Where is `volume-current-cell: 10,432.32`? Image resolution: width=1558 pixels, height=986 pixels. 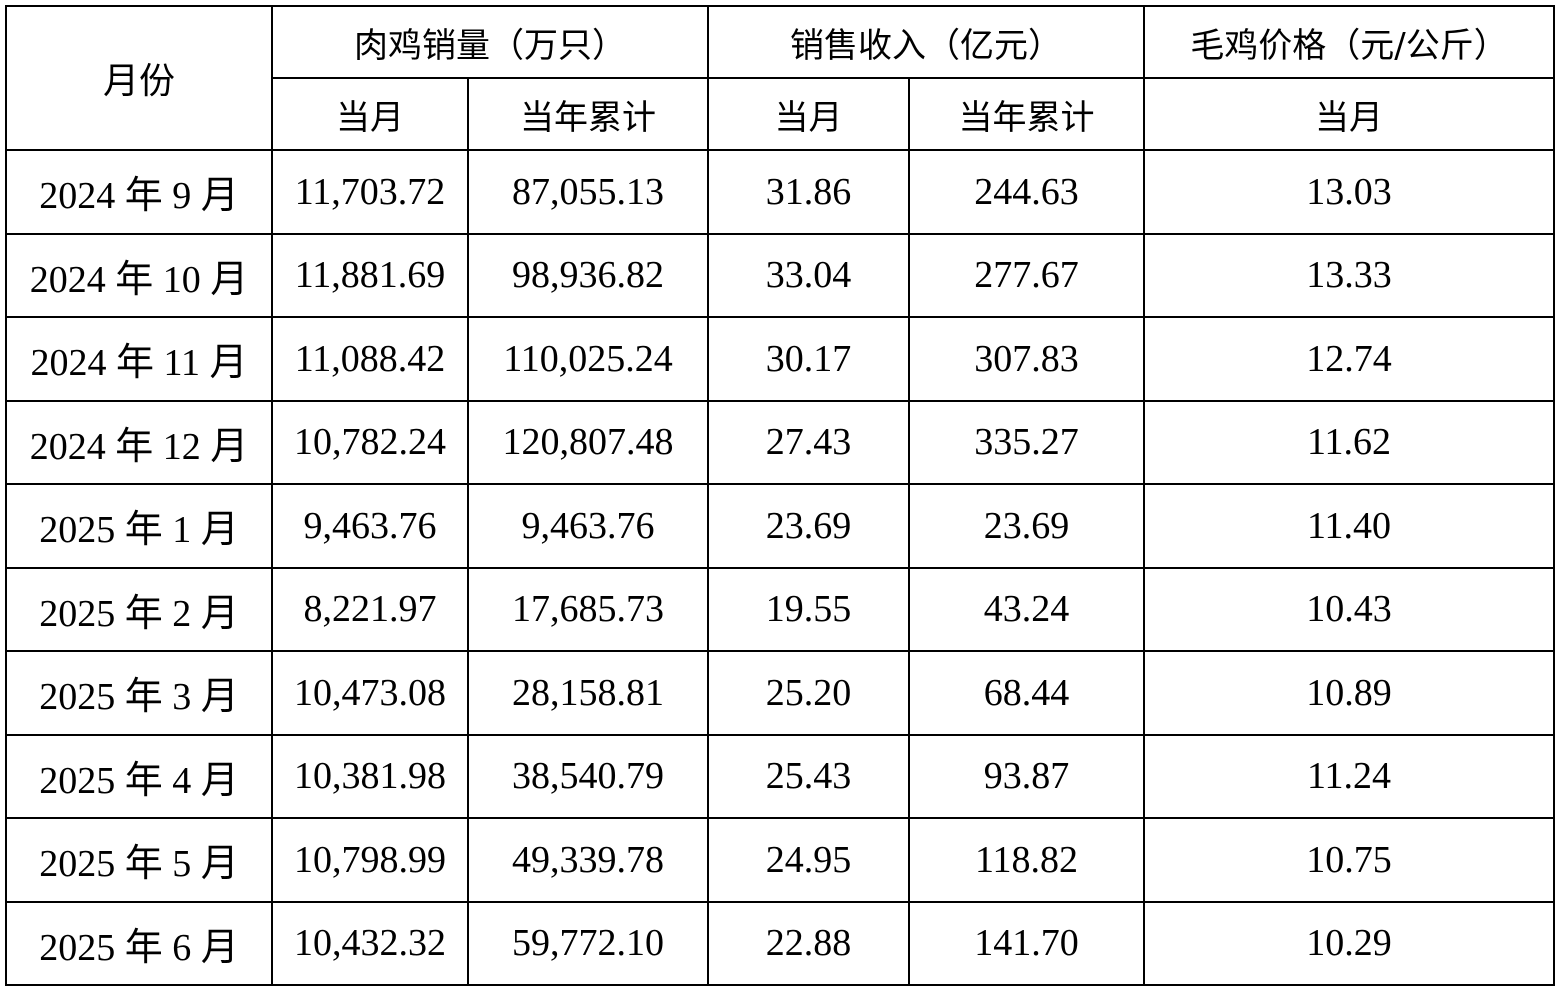 volume-current-cell: 10,432.32 is located at coordinates (370, 943).